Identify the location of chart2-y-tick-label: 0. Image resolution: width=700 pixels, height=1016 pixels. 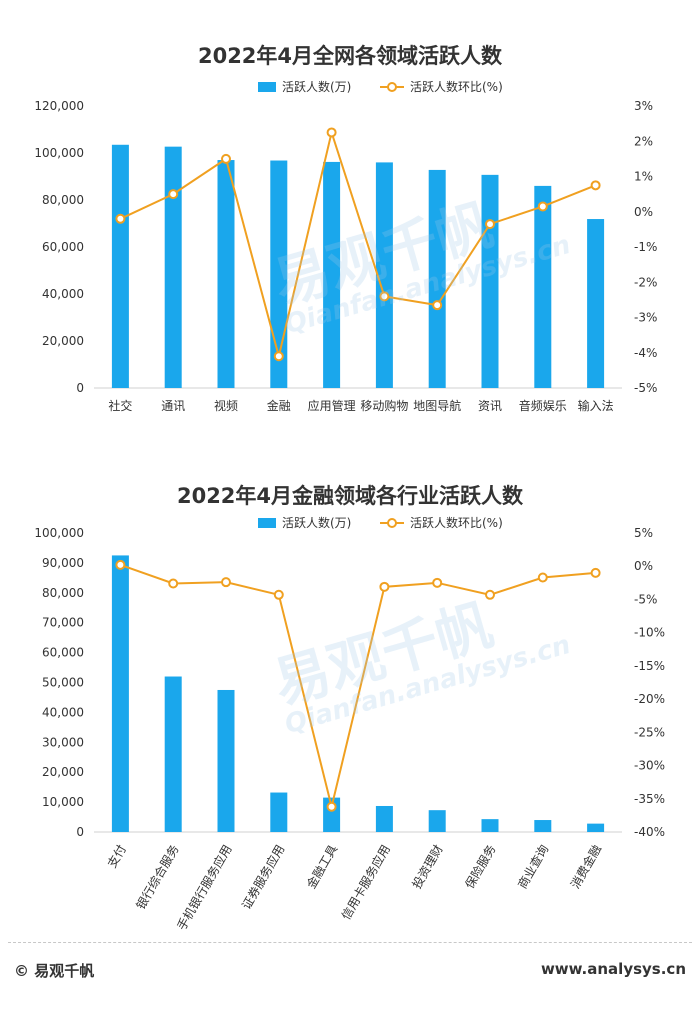
(80, 832).